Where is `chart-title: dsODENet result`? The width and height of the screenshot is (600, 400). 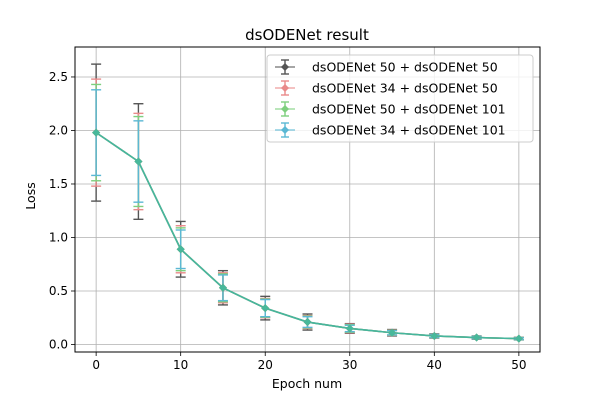
chart-title: dsODENet result is located at coordinates (307, 35).